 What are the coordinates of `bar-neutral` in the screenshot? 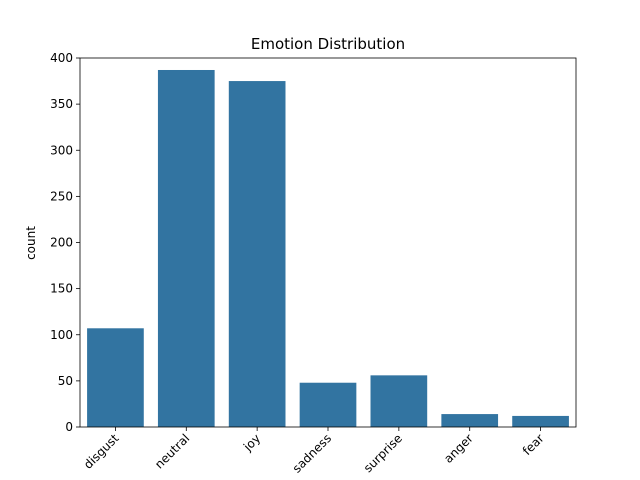 It's located at (186, 248).